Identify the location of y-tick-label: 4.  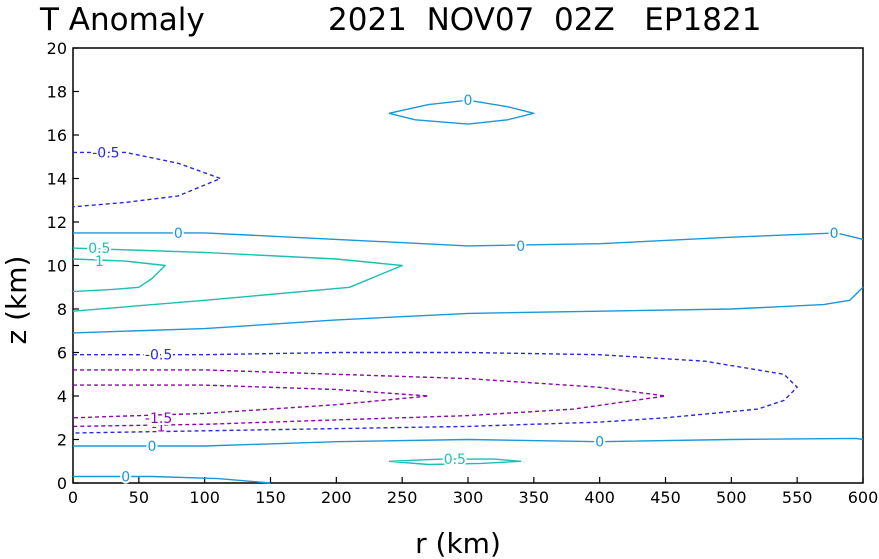
(62, 396).